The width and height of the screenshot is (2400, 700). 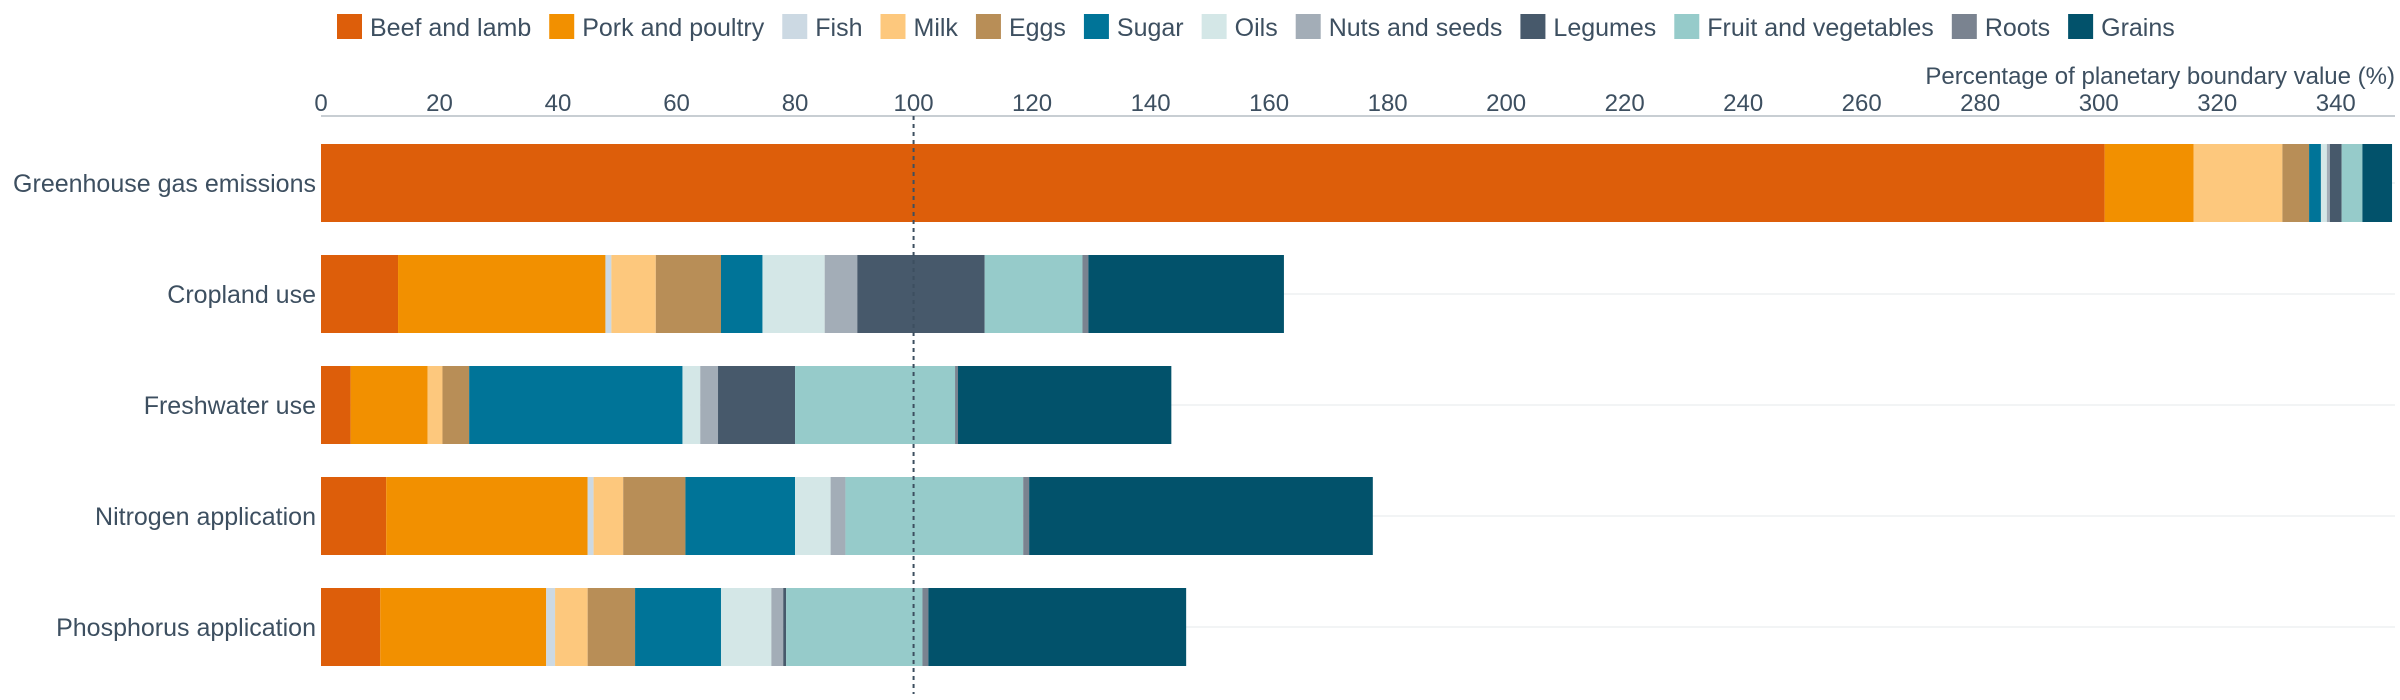 I want to click on x-tick-label: 320, so click(x=2217, y=103).